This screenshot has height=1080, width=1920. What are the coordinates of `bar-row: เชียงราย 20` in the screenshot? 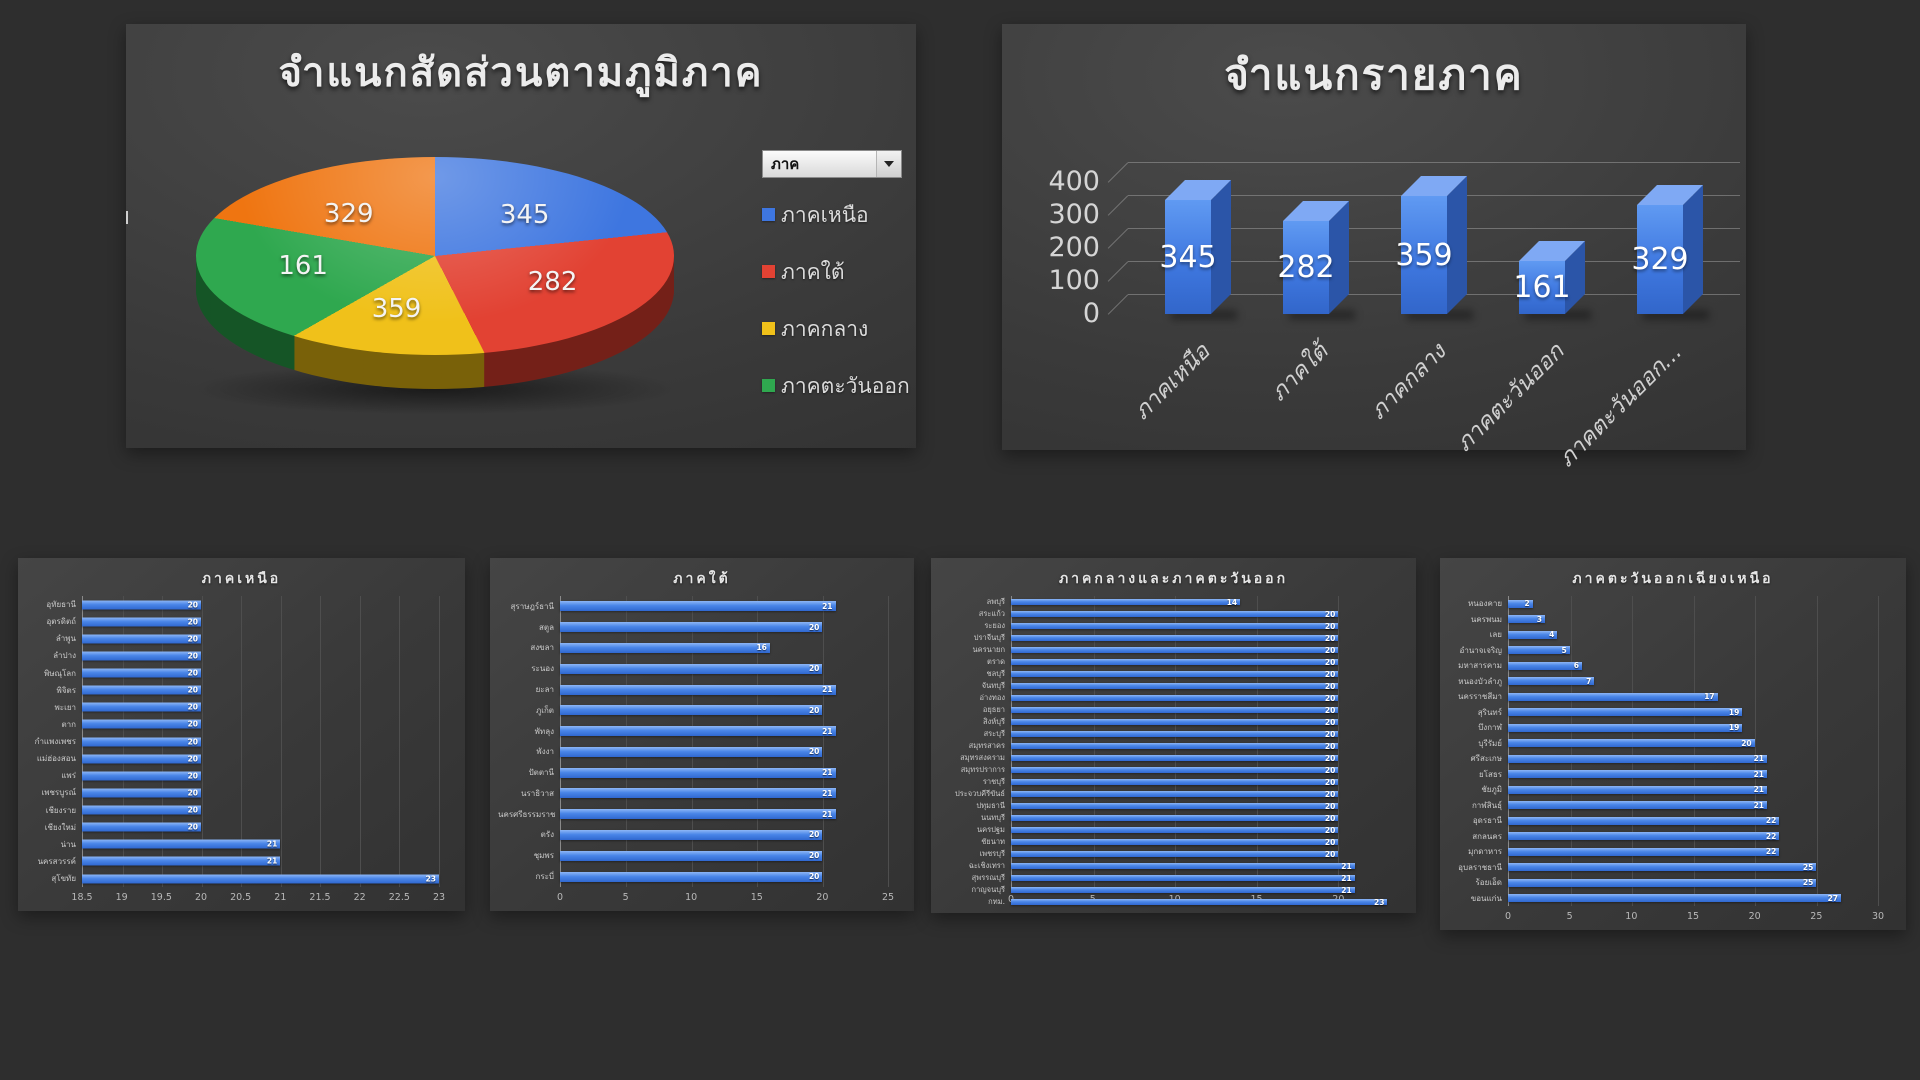 It's located at (241, 810).